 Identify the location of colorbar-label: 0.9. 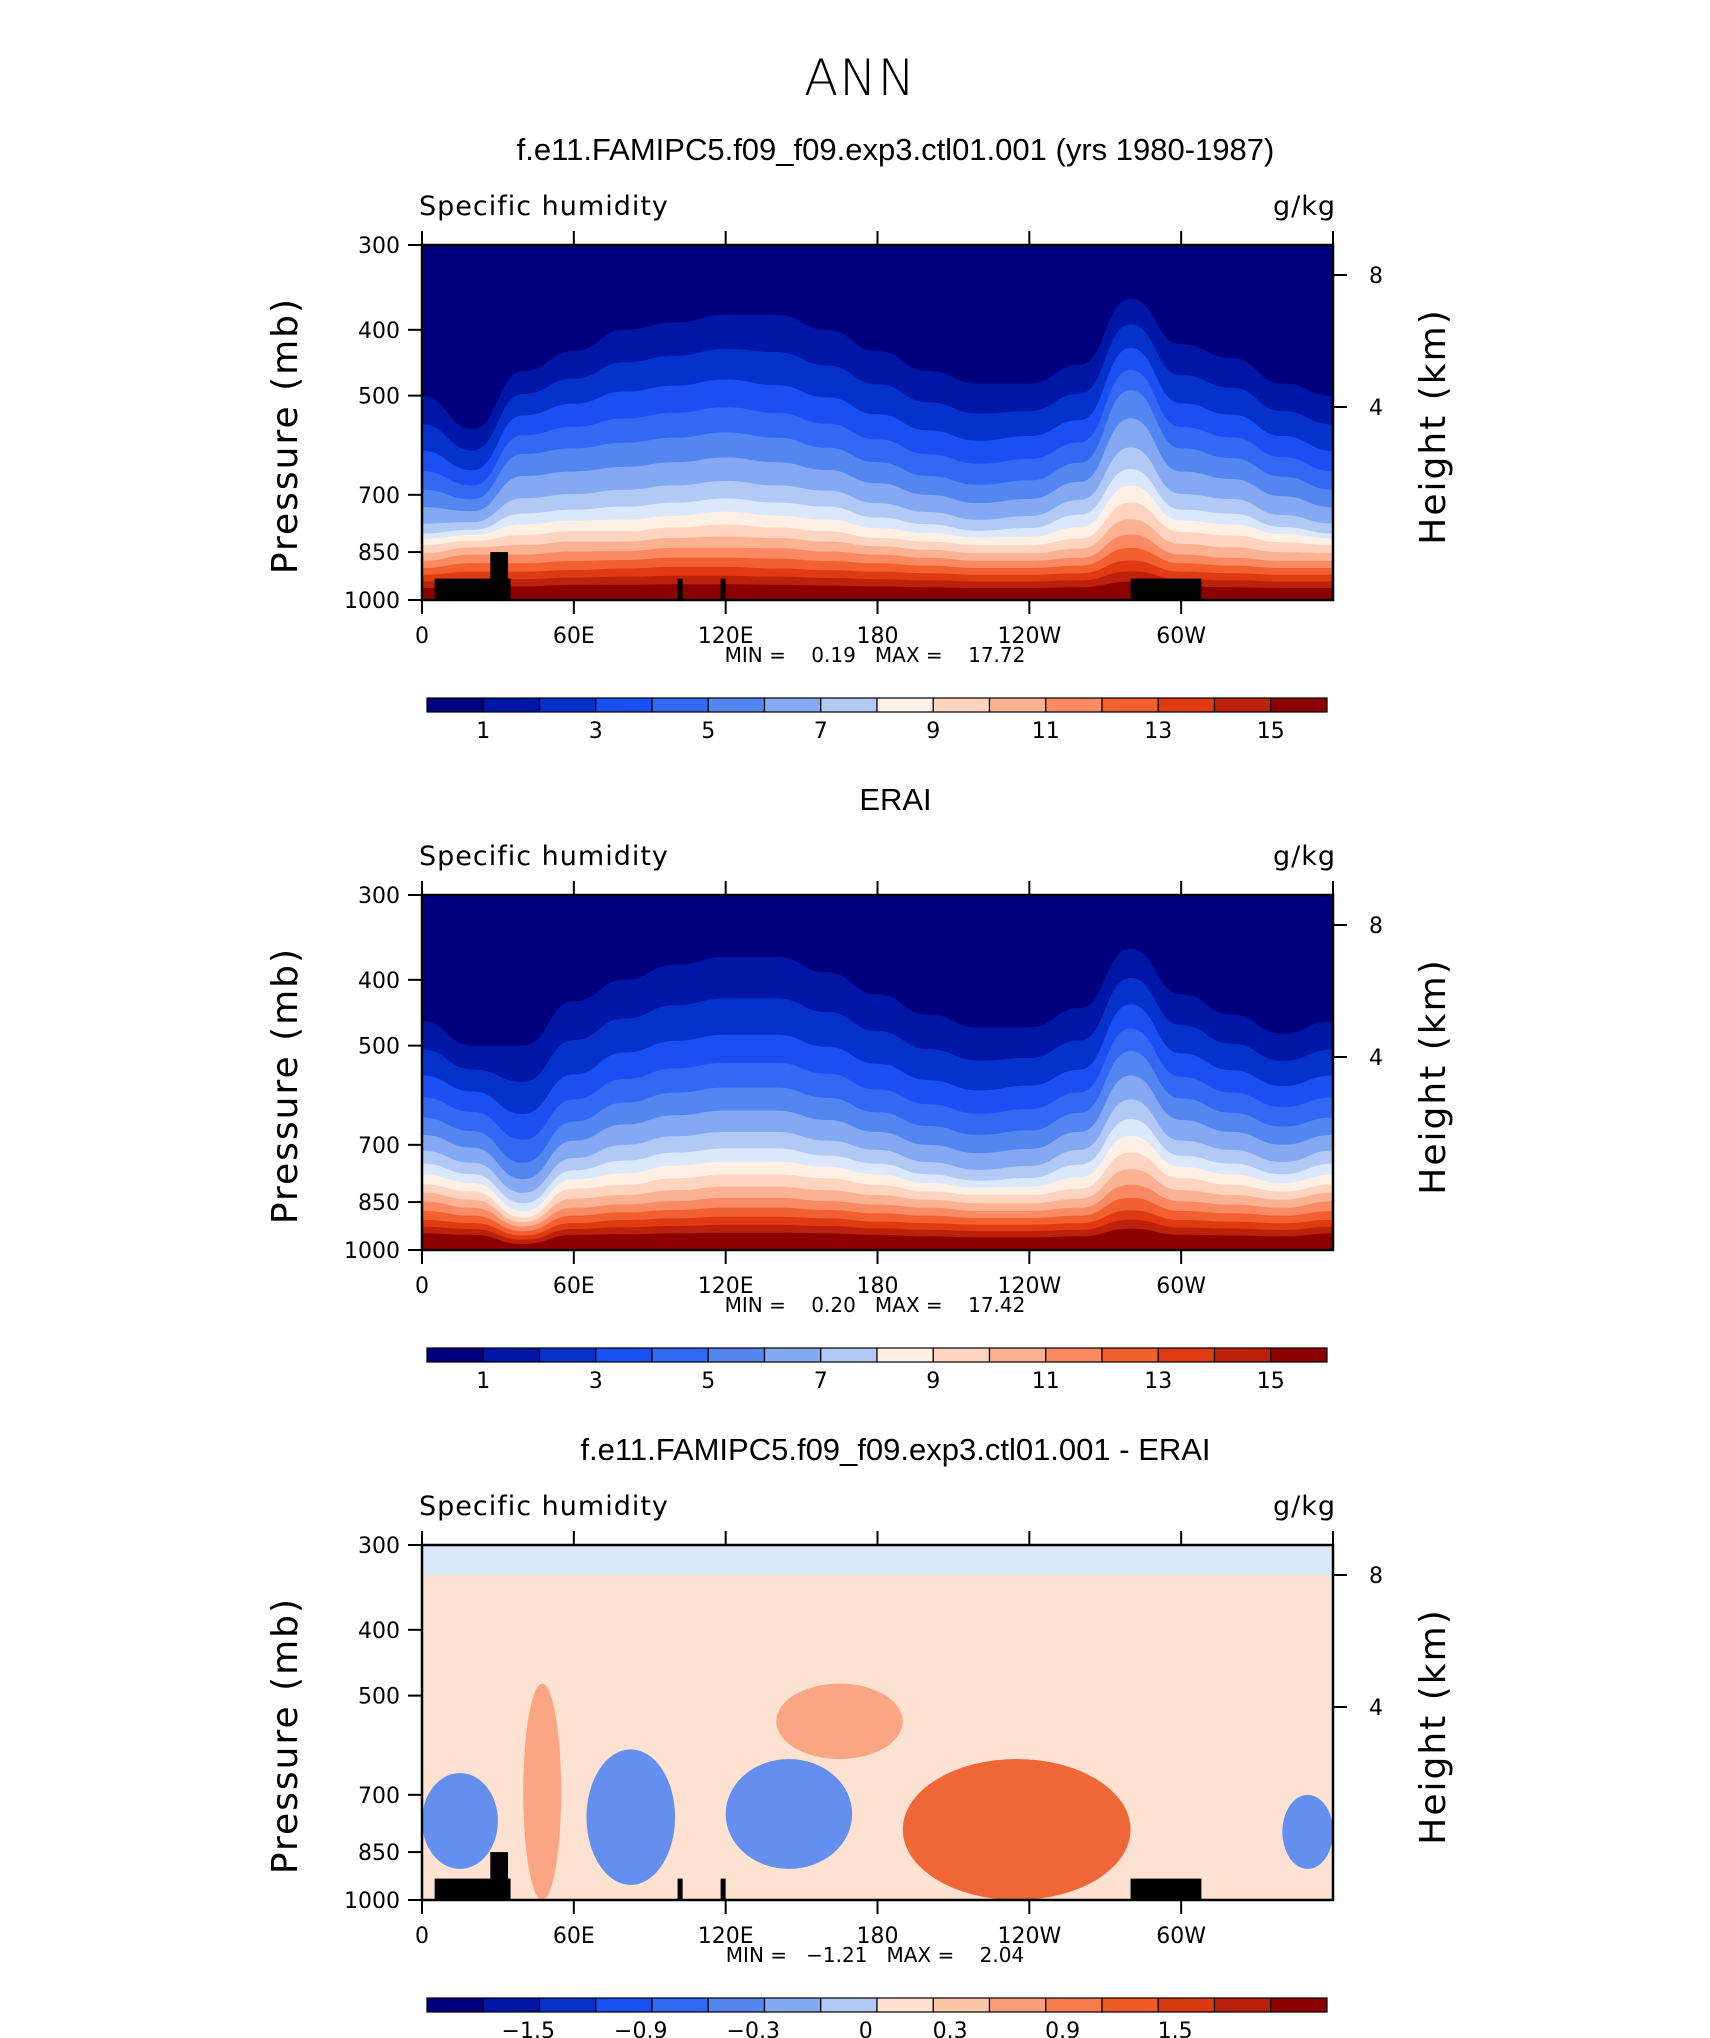
(1062, 2028).